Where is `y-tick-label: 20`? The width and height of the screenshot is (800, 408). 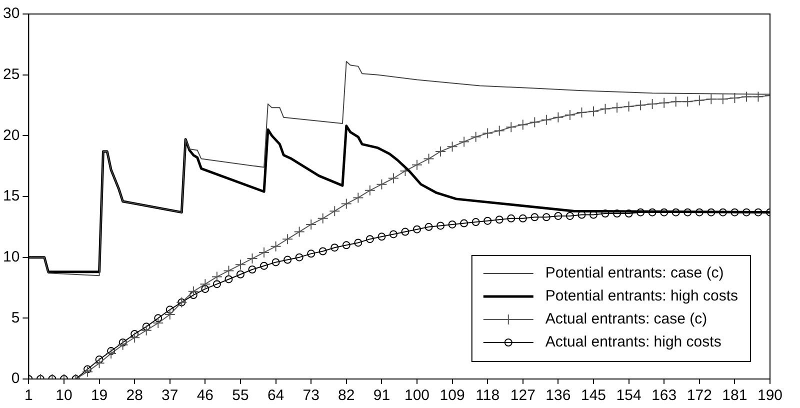
y-tick-label: 20 is located at coordinates (11, 135).